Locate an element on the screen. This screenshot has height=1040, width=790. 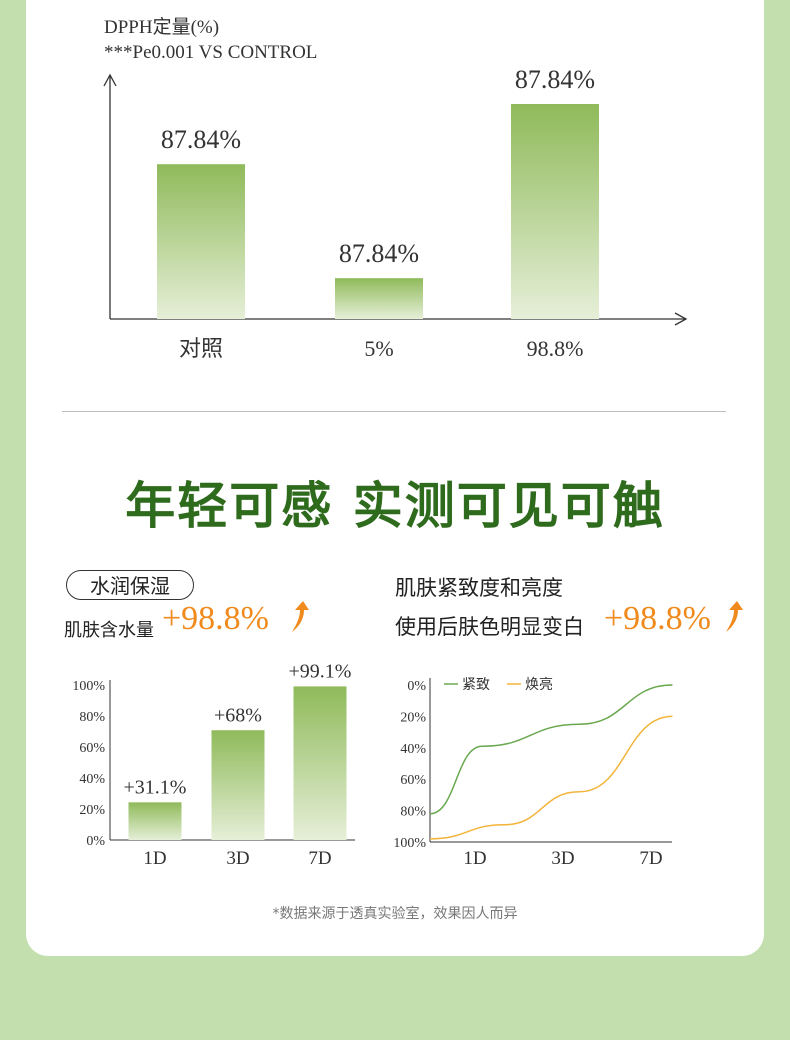
headline: 年轻可感 实测可见可触 is located at coordinates (395, 505).